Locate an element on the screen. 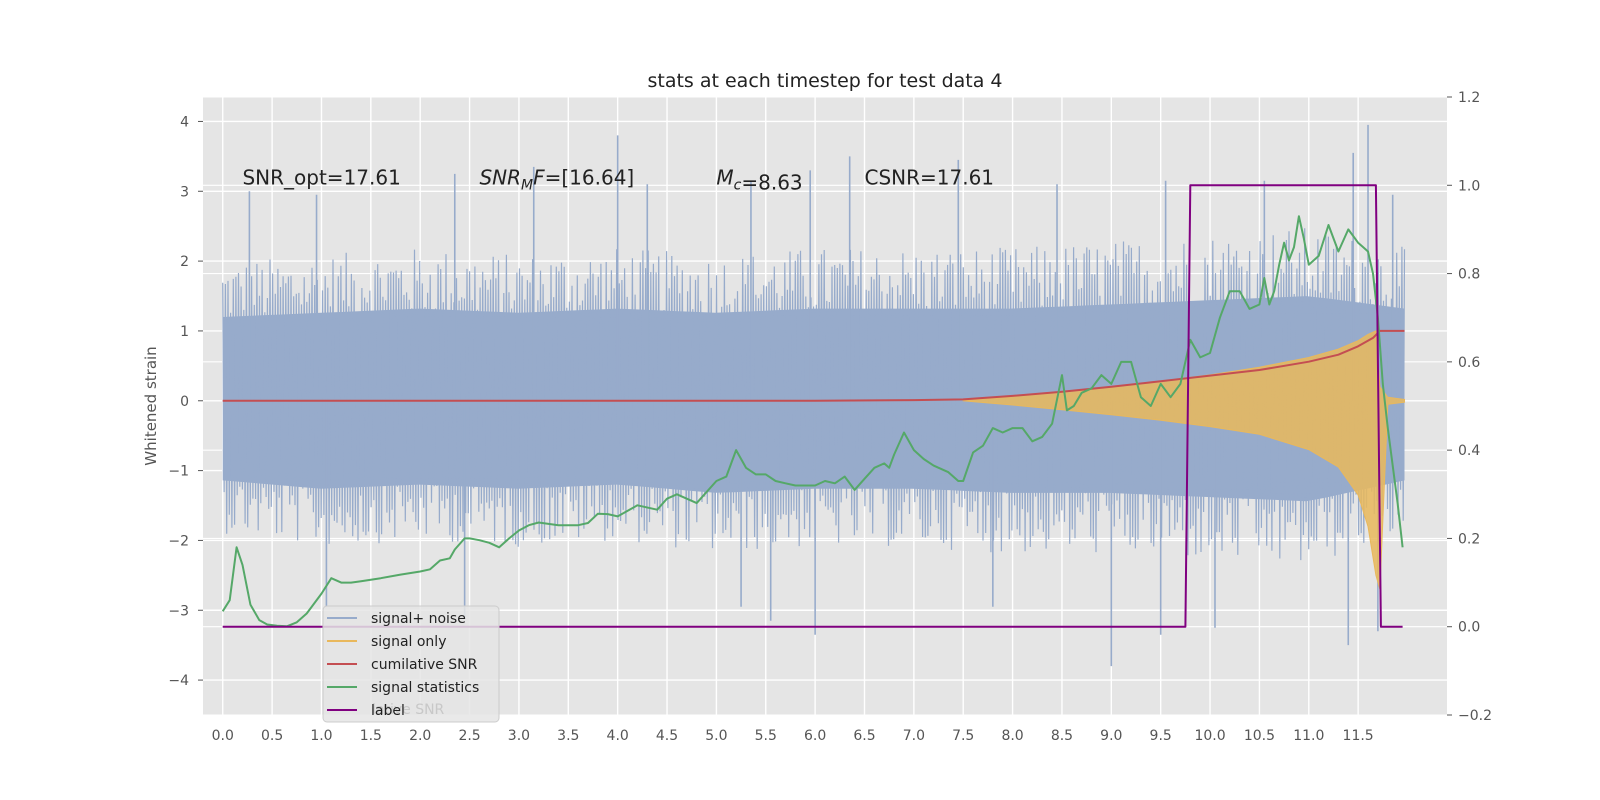 The image size is (1600, 800). y2-tick-label: 0.8 is located at coordinates (1469, 275).